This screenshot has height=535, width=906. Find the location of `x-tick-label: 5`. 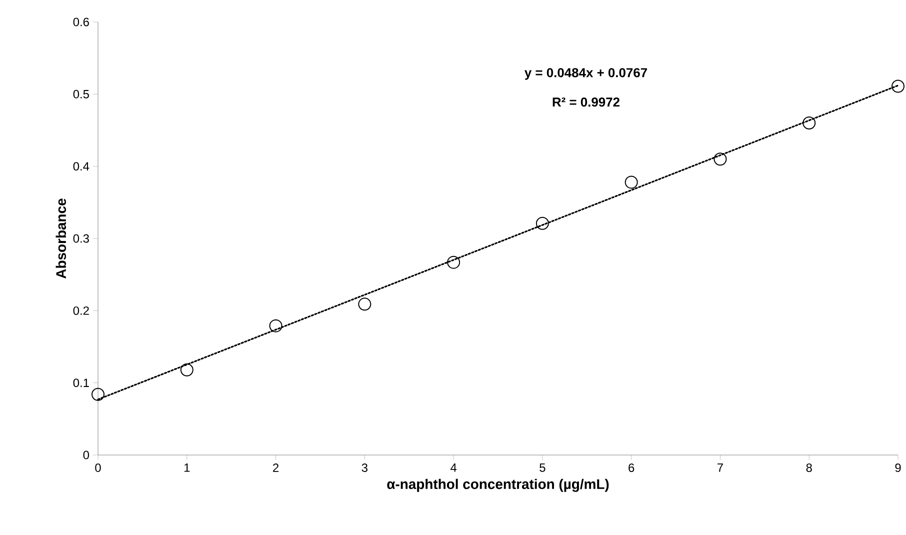

x-tick-label: 5 is located at coordinates (543, 468).